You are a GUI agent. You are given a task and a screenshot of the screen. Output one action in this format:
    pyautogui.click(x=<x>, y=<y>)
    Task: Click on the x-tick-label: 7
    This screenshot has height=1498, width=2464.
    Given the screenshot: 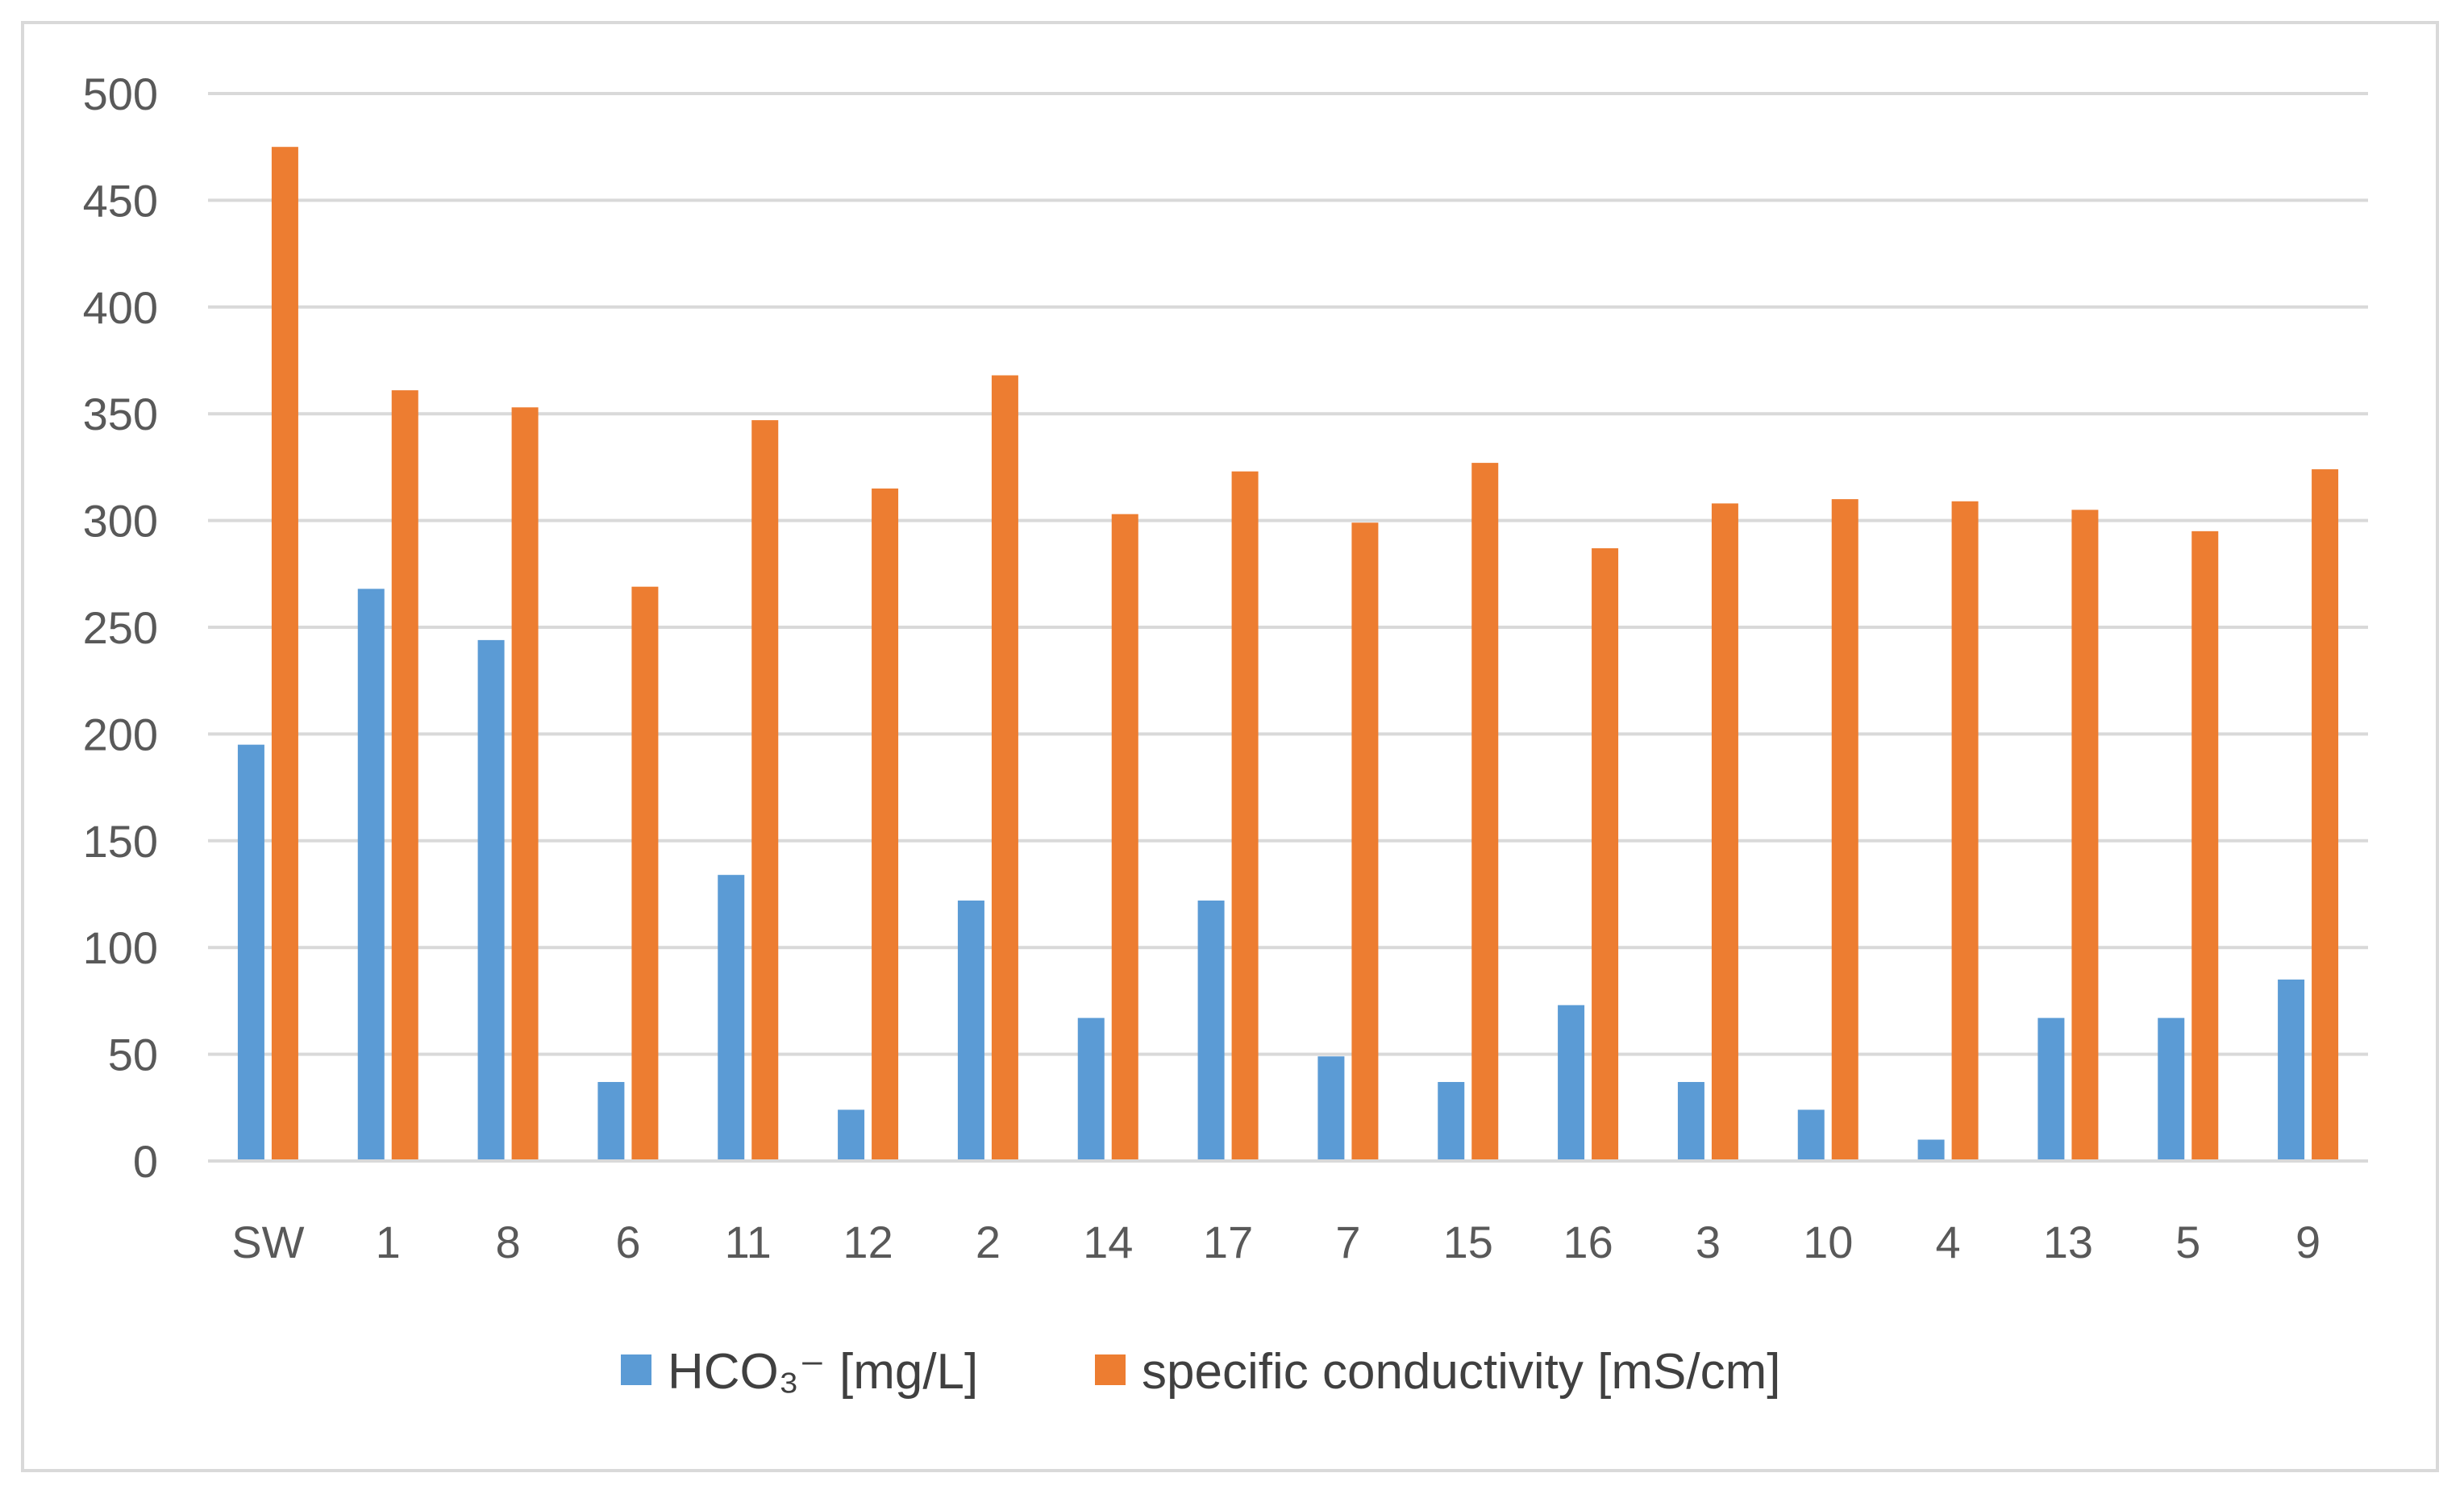 What is the action you would take?
    pyautogui.click(x=1347, y=1242)
    